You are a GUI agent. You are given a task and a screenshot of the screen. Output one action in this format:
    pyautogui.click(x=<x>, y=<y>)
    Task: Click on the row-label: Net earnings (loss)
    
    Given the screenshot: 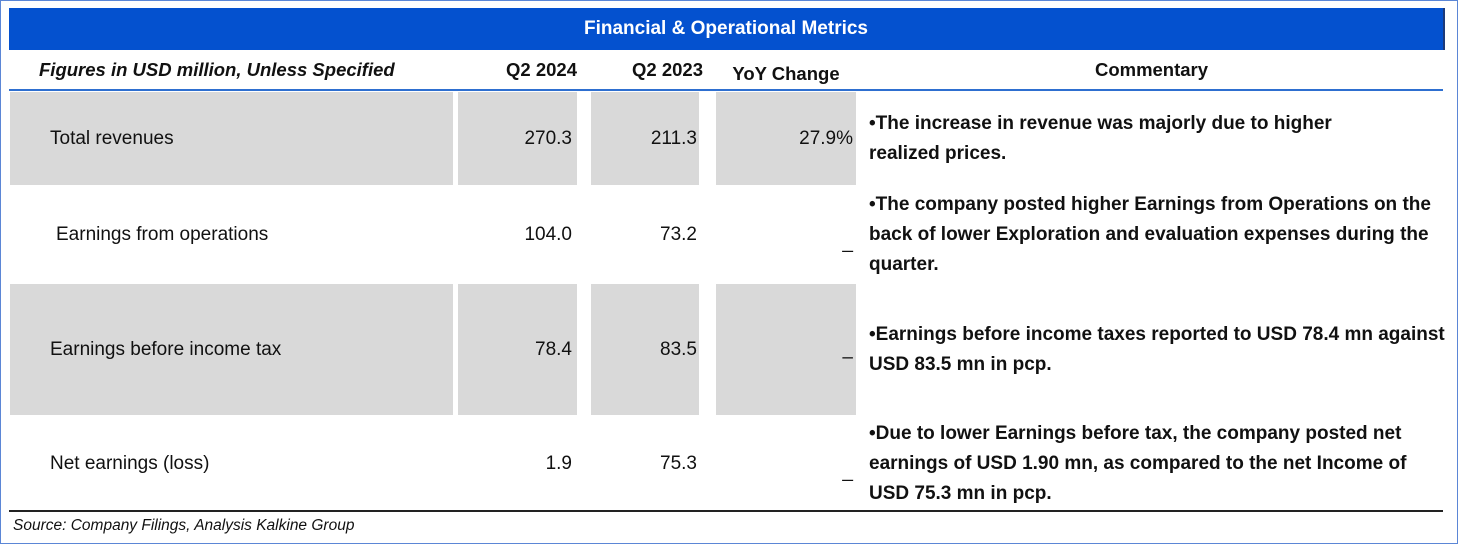 What is the action you would take?
    pyautogui.click(x=130, y=463)
    